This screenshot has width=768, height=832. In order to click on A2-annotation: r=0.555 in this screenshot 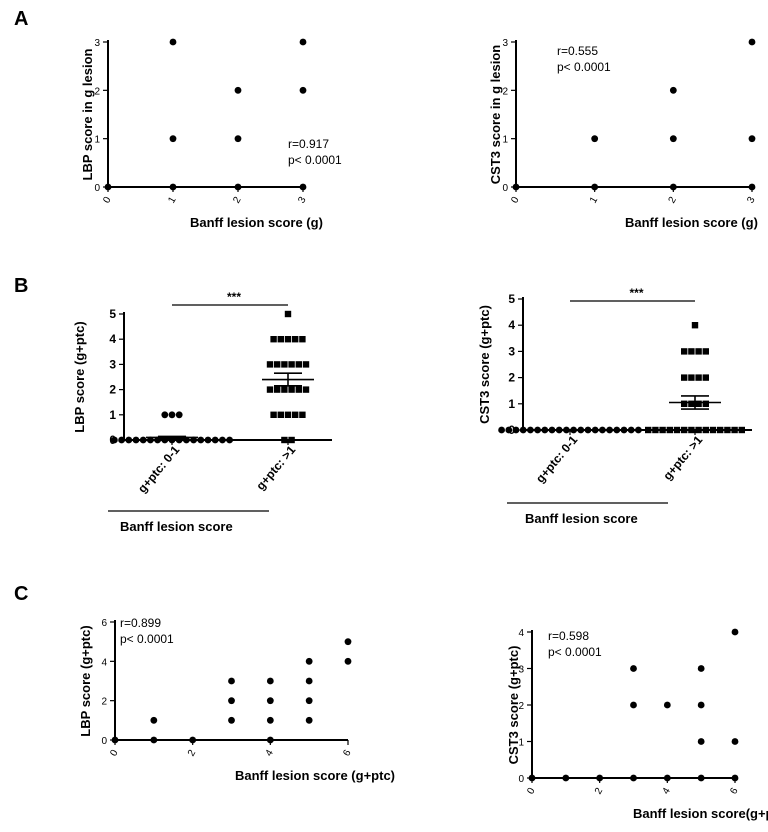, I will do `click(577, 51)`.